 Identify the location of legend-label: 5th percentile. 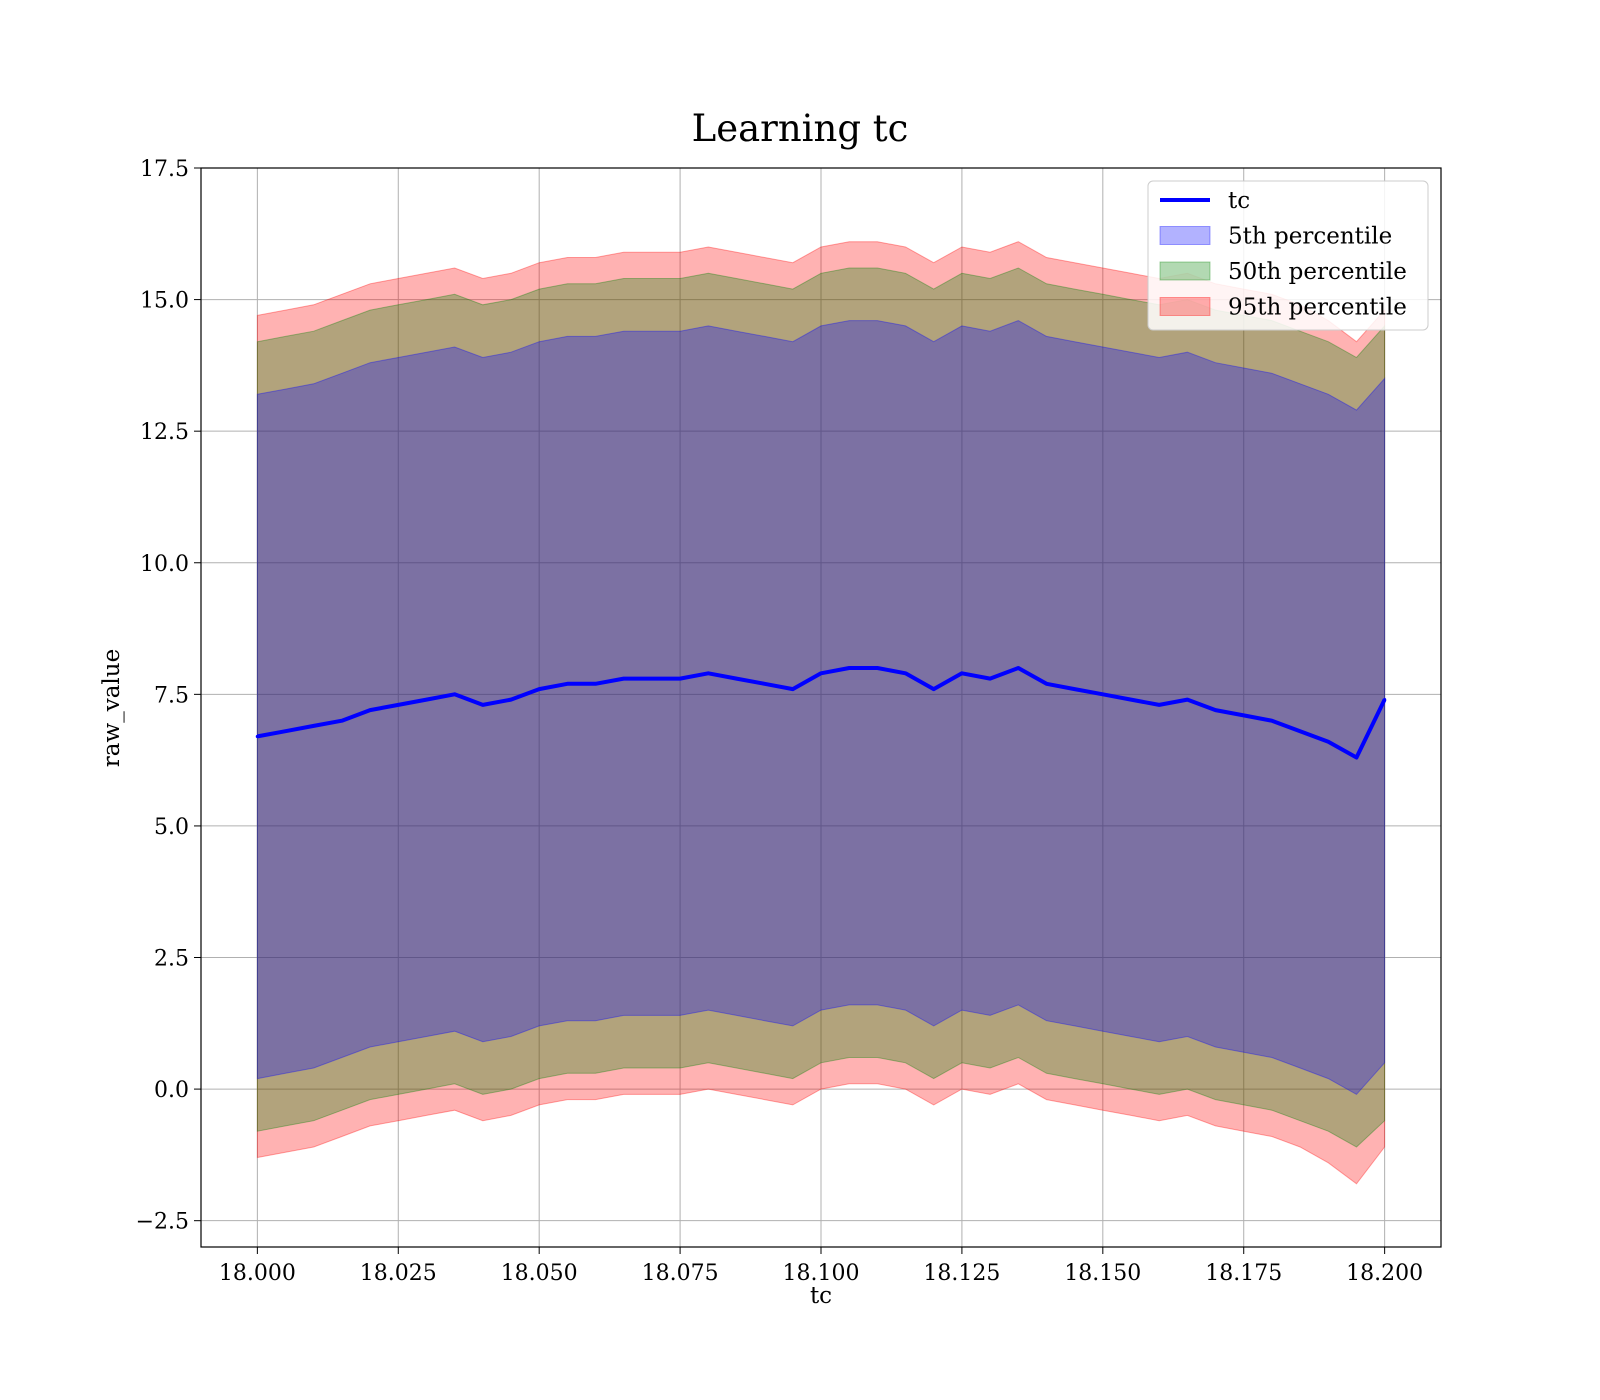
(1310, 237).